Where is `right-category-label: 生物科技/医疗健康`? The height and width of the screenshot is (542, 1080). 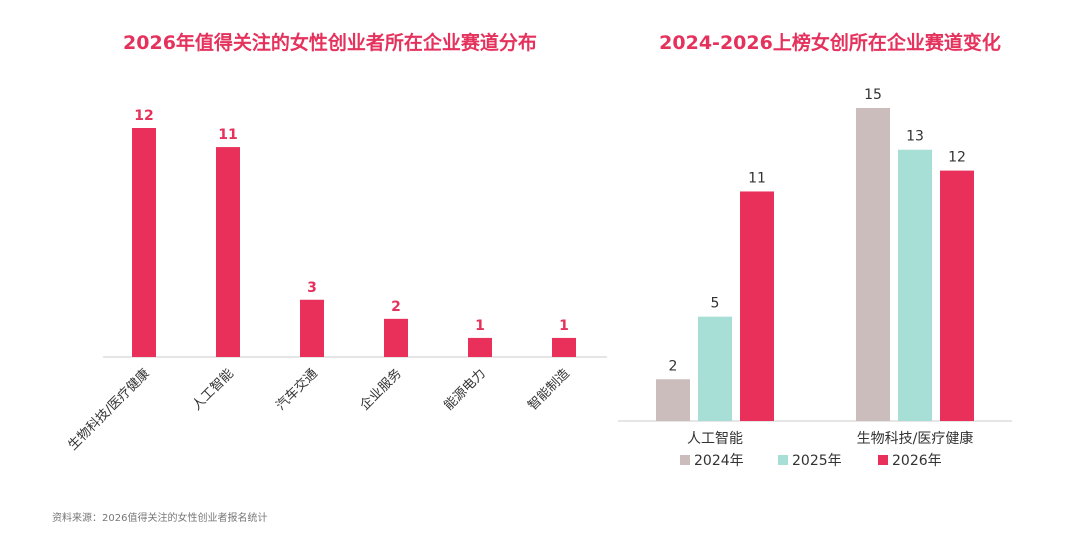 right-category-label: 生物科技/医疗健康 is located at coordinates (915, 438).